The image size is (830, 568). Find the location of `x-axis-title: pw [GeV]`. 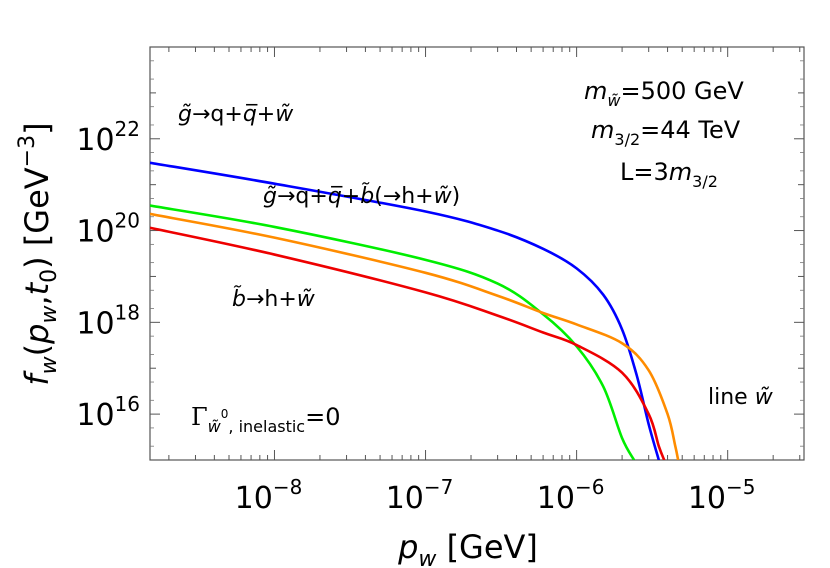

x-axis-title: pw [GeV] is located at coordinates (467, 548).